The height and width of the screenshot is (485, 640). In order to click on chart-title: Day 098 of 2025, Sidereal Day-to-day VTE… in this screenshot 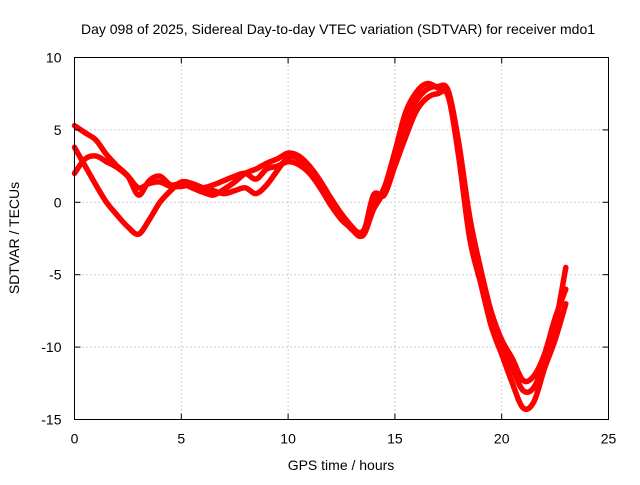, I will do `click(338, 29)`.